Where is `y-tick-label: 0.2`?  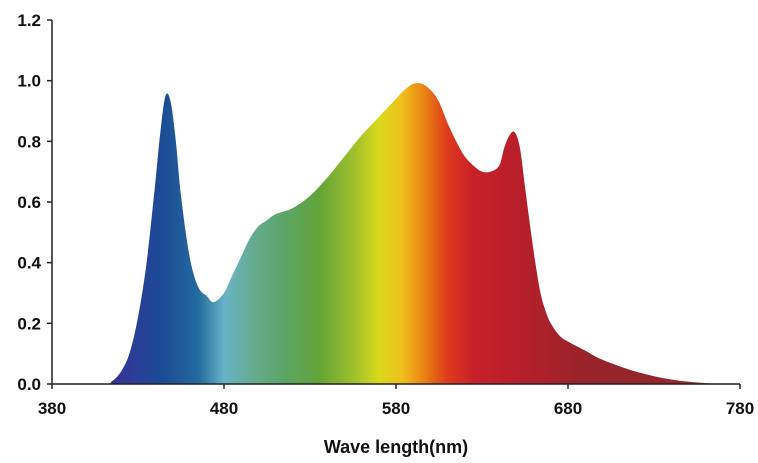
y-tick-label: 0.2 is located at coordinates (29, 323).